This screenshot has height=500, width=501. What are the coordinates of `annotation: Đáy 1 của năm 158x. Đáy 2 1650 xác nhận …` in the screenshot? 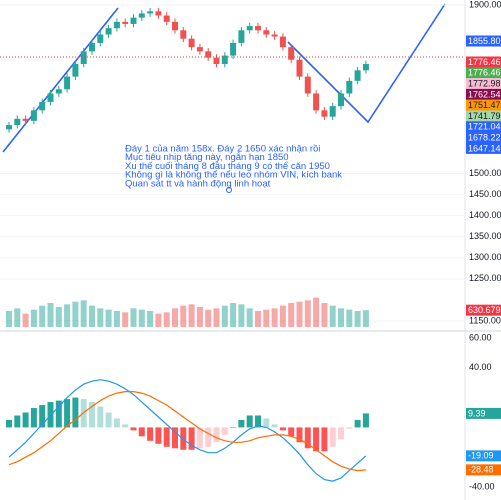 It's located at (233, 167).